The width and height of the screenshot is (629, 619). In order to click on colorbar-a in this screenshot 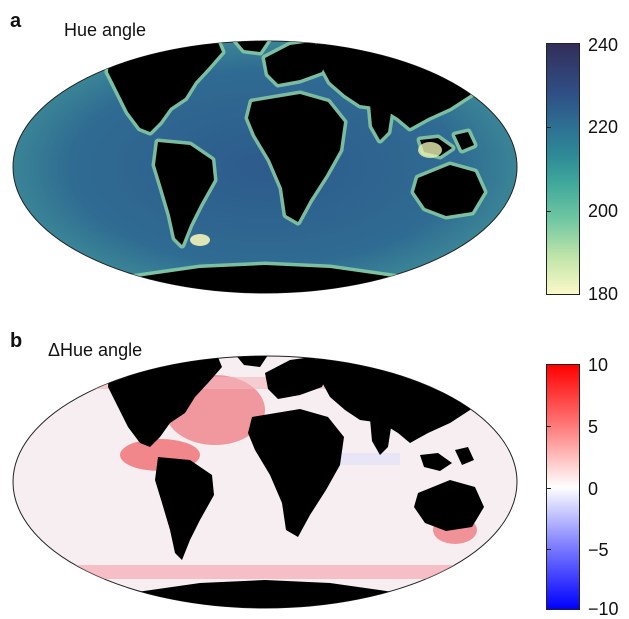, I will do `click(563, 169)`.